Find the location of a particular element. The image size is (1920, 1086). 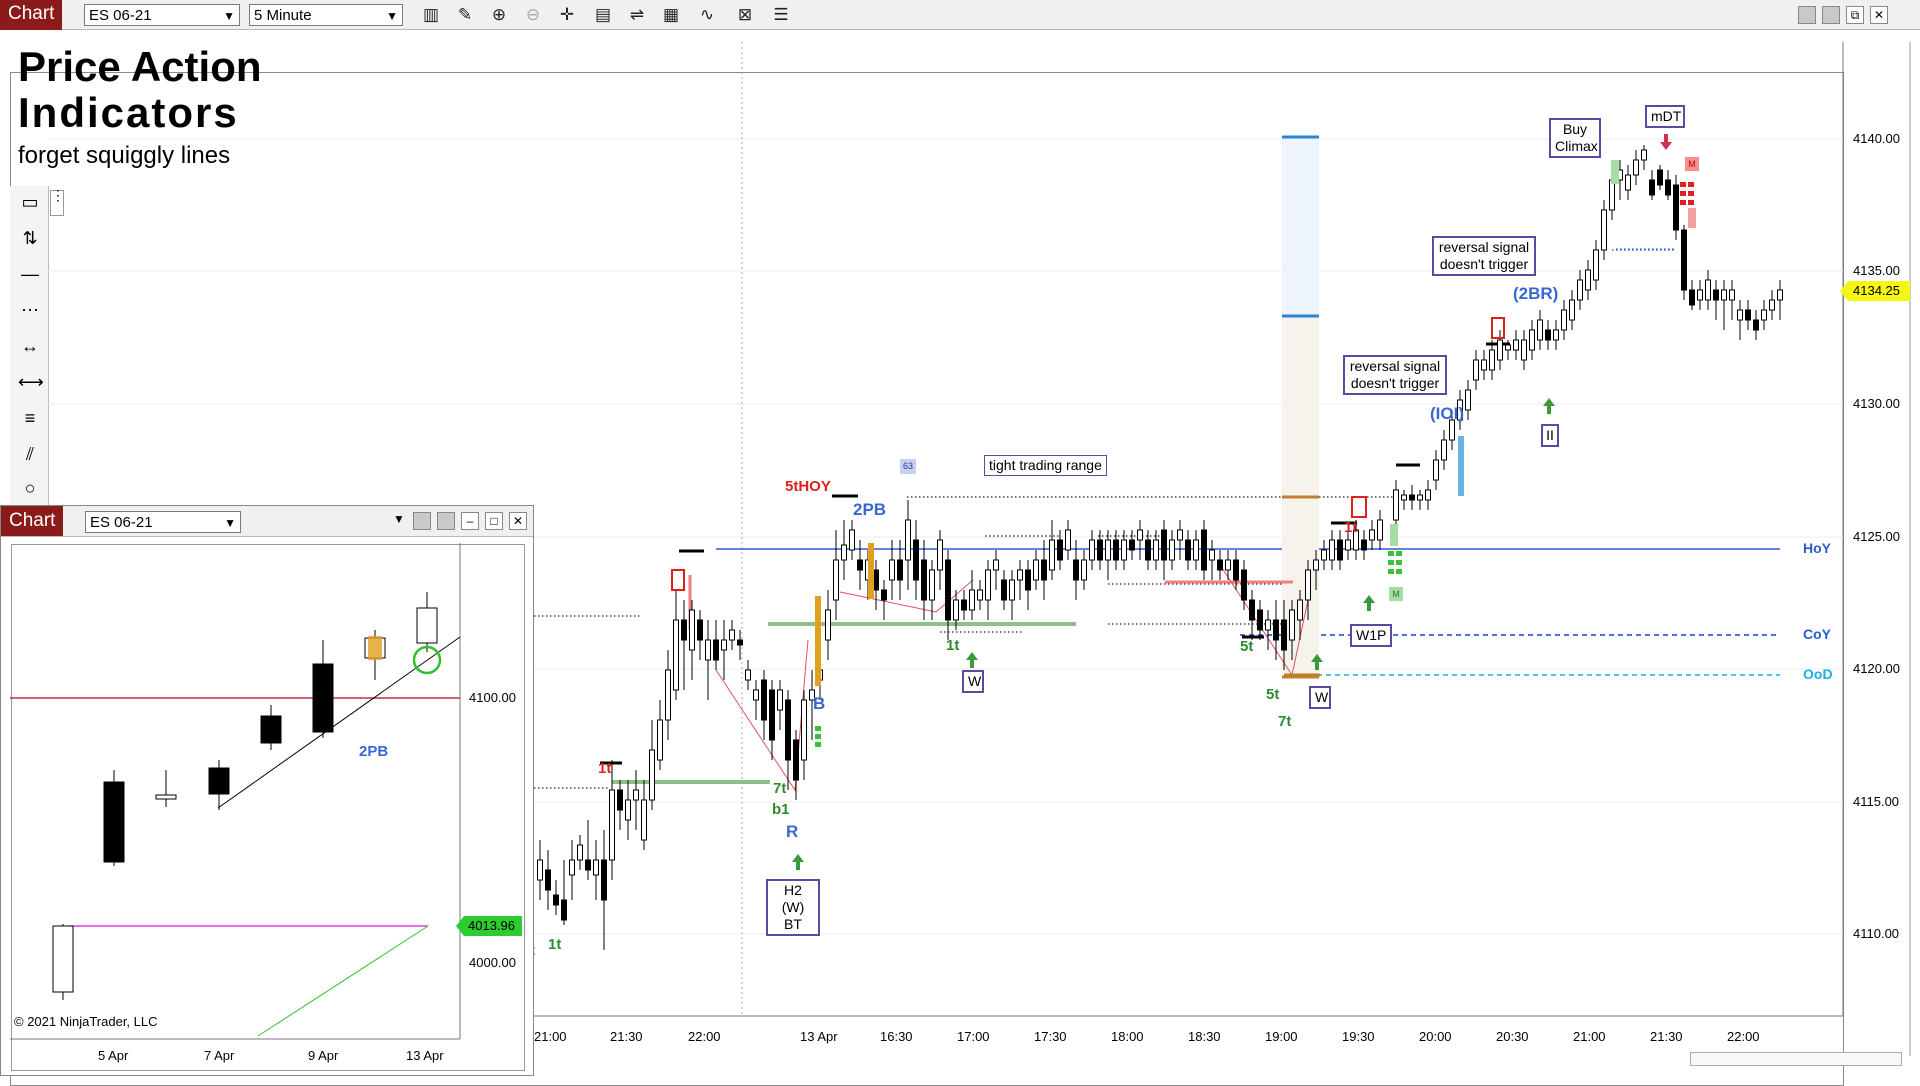

coy-label: CoY is located at coordinates (1817, 634).